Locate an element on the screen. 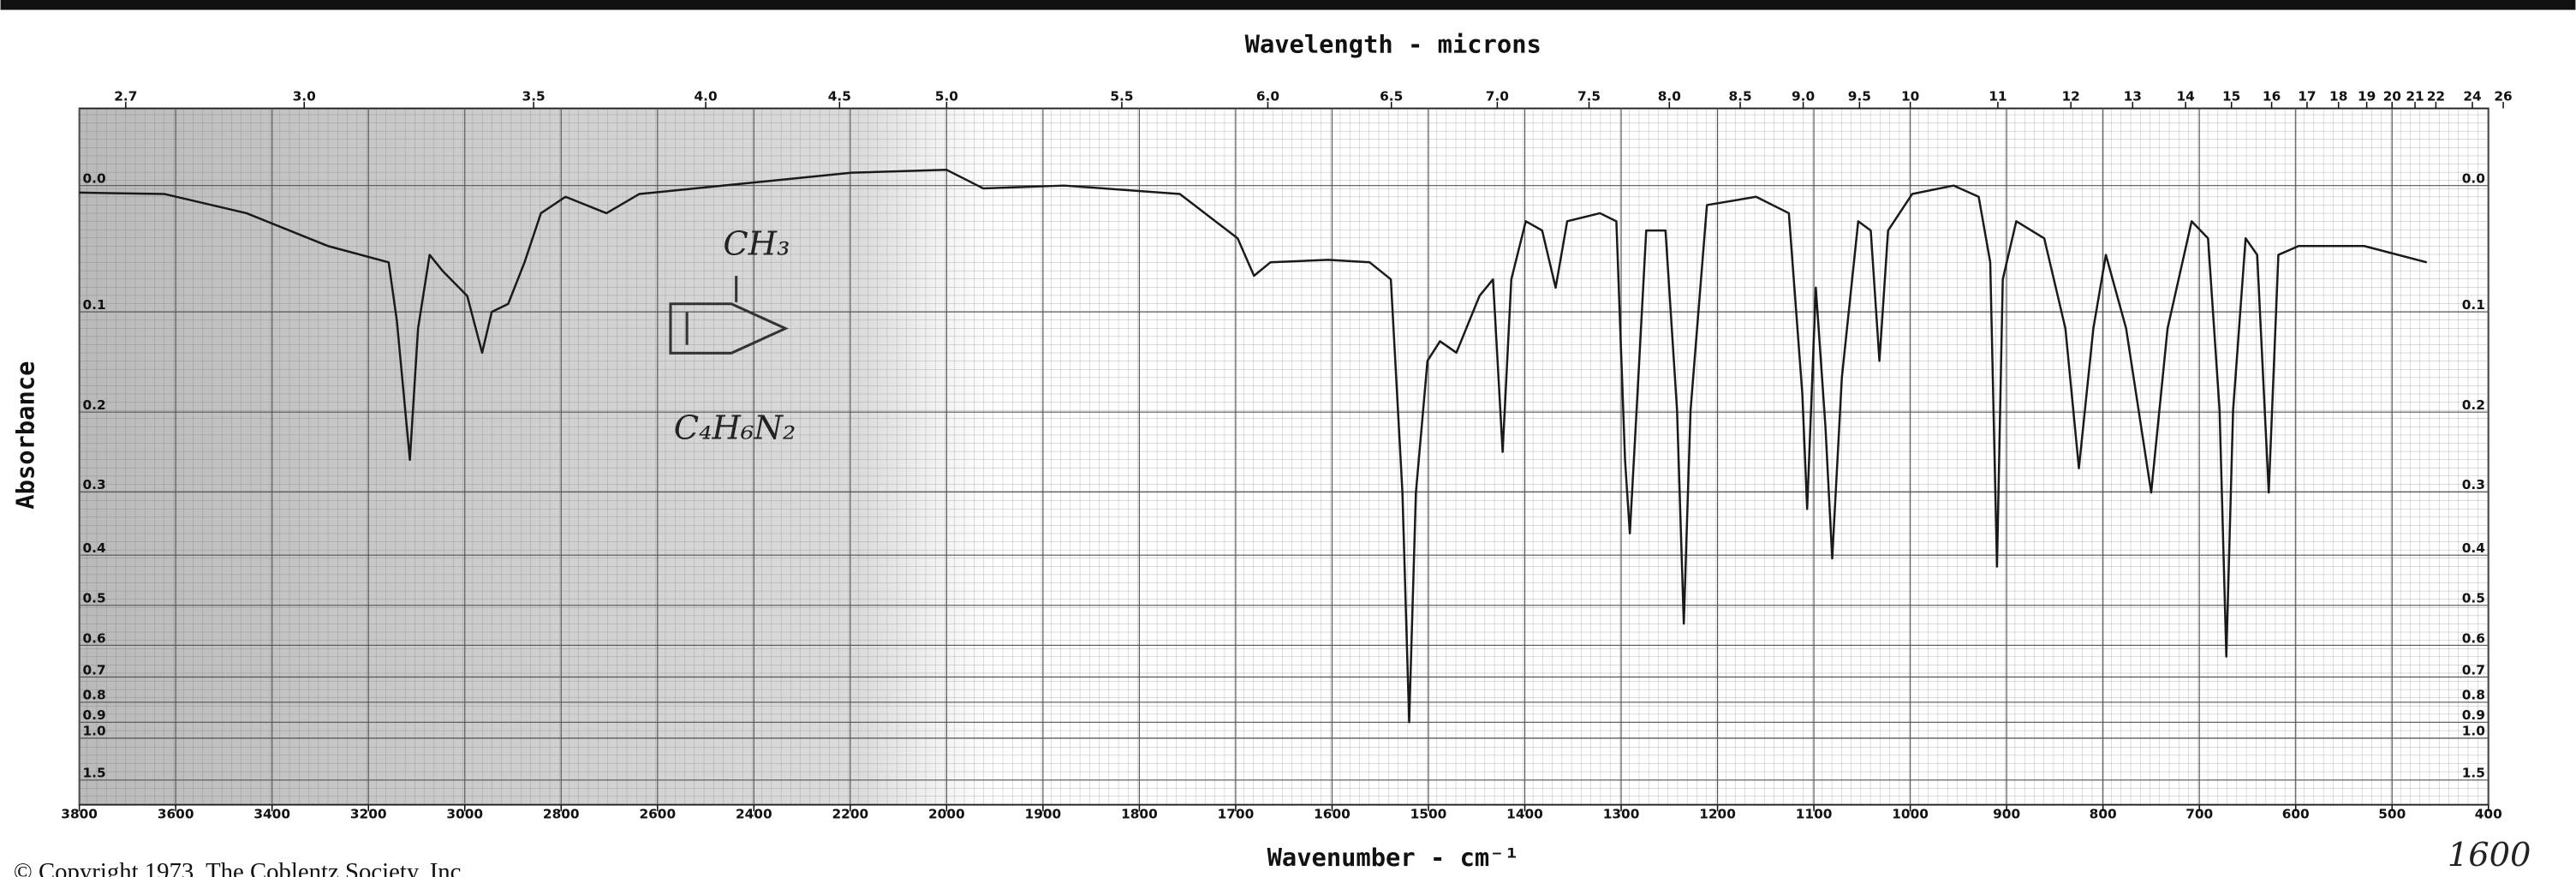 This screenshot has width=2576, height=877. x-tick-label: 2000 is located at coordinates (947, 814).